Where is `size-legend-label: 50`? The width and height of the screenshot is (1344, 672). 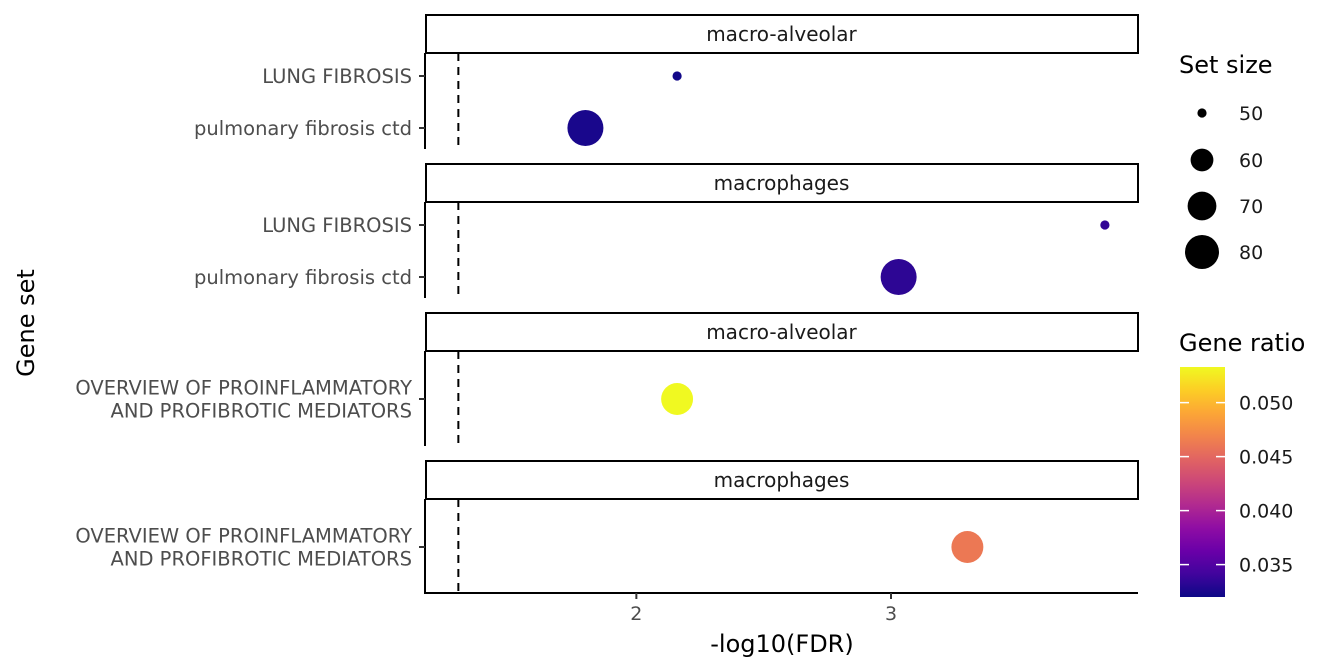
size-legend-label: 50 is located at coordinates (1251, 114).